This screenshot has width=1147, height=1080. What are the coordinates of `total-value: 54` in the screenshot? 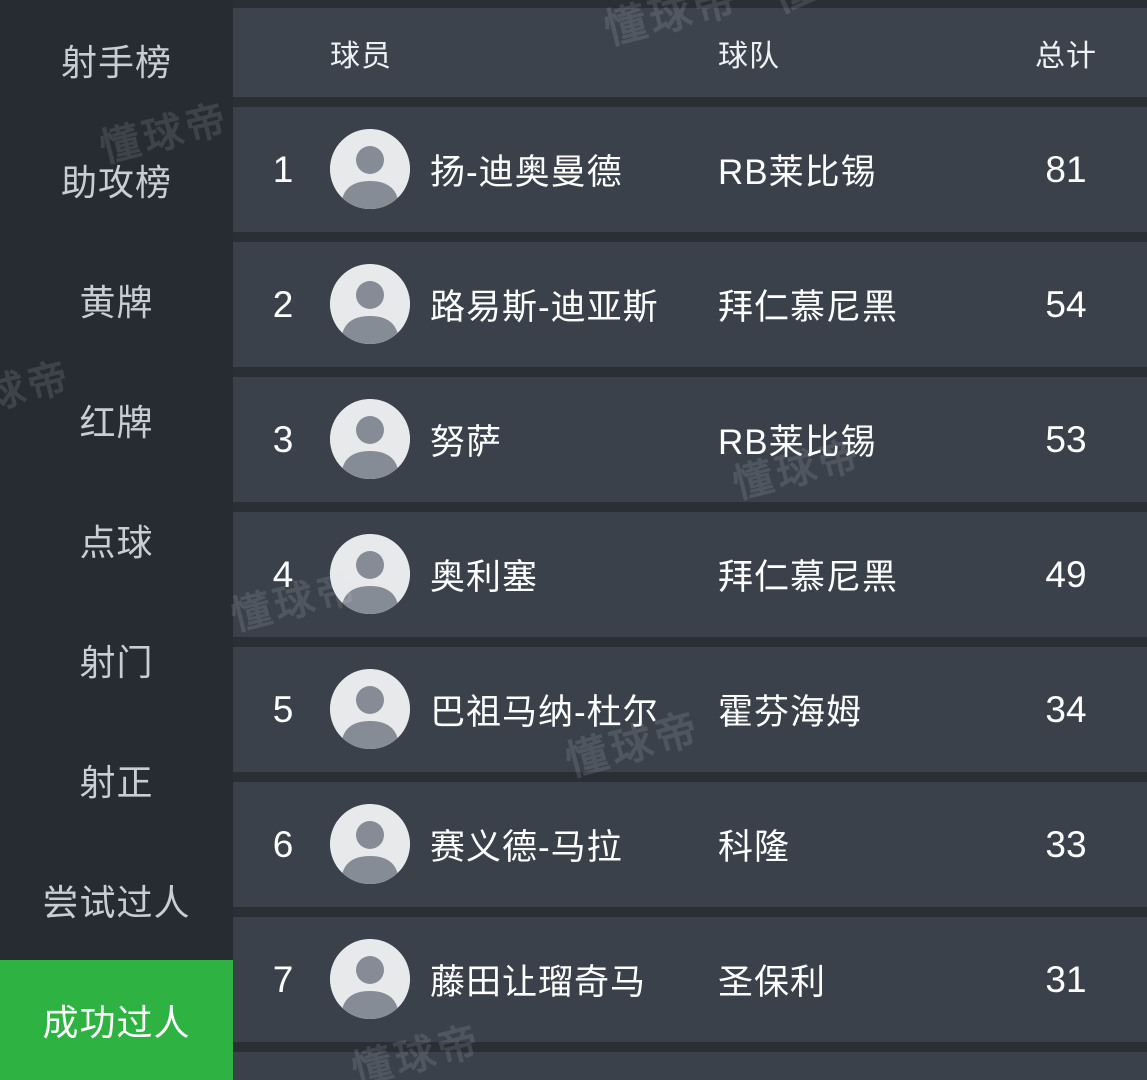 It's located at (1066, 304).